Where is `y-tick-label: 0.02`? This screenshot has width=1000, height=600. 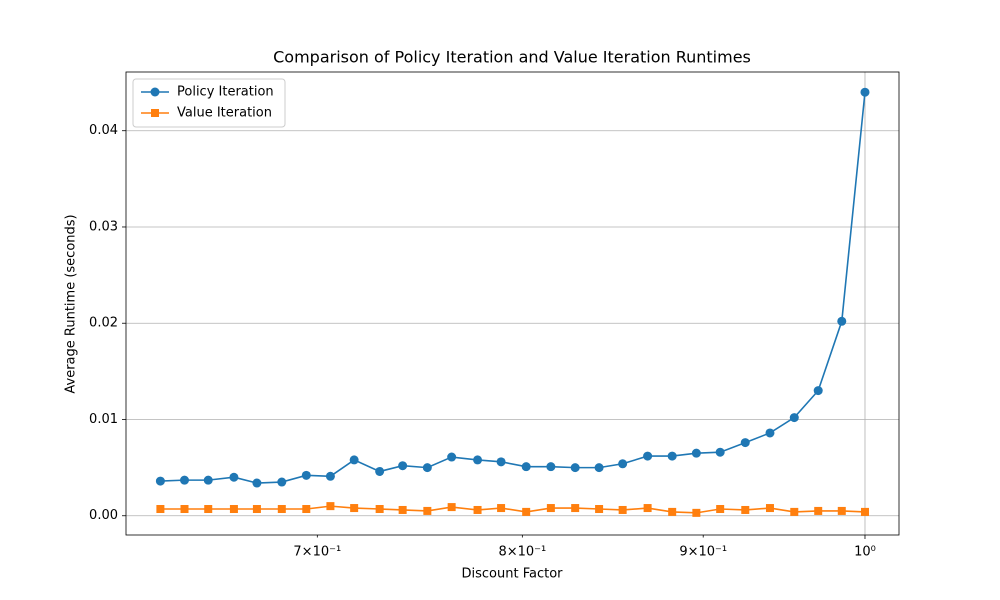
y-tick-label: 0.02 is located at coordinates (103, 323).